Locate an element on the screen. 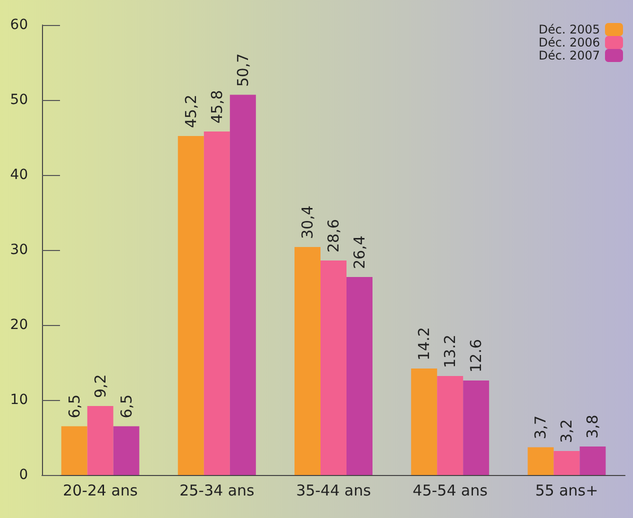 Image resolution: width=633 pixels, height=518 pixels. x-tick-label: 20-24 ans is located at coordinates (100, 491).